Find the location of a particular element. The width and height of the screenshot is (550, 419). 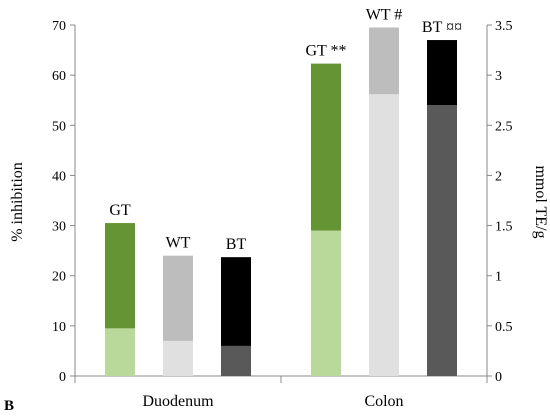

panel-label: B is located at coordinates (9, 406).